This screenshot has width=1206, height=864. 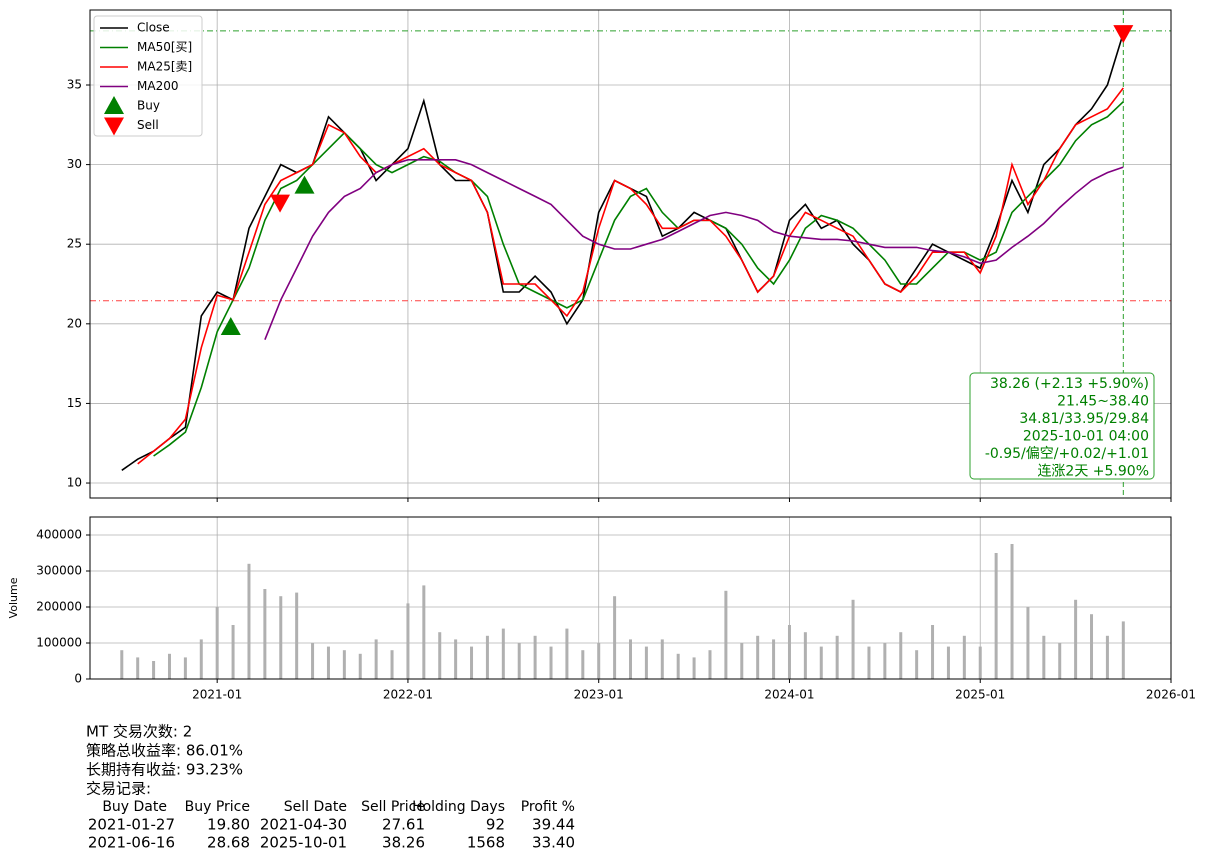 I want to click on summary-line: 长期持有收益: 93.23%, so click(x=164, y=770).